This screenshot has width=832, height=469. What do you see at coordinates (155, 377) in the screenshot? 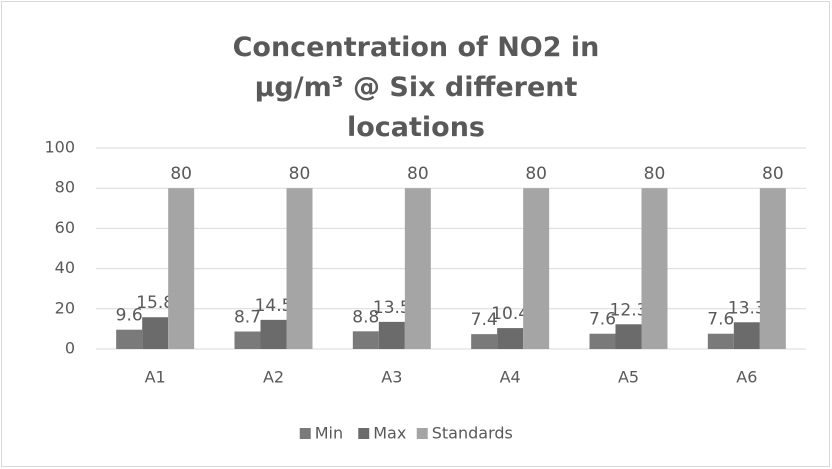
I see `x-tick-label: A1` at bounding box center [155, 377].